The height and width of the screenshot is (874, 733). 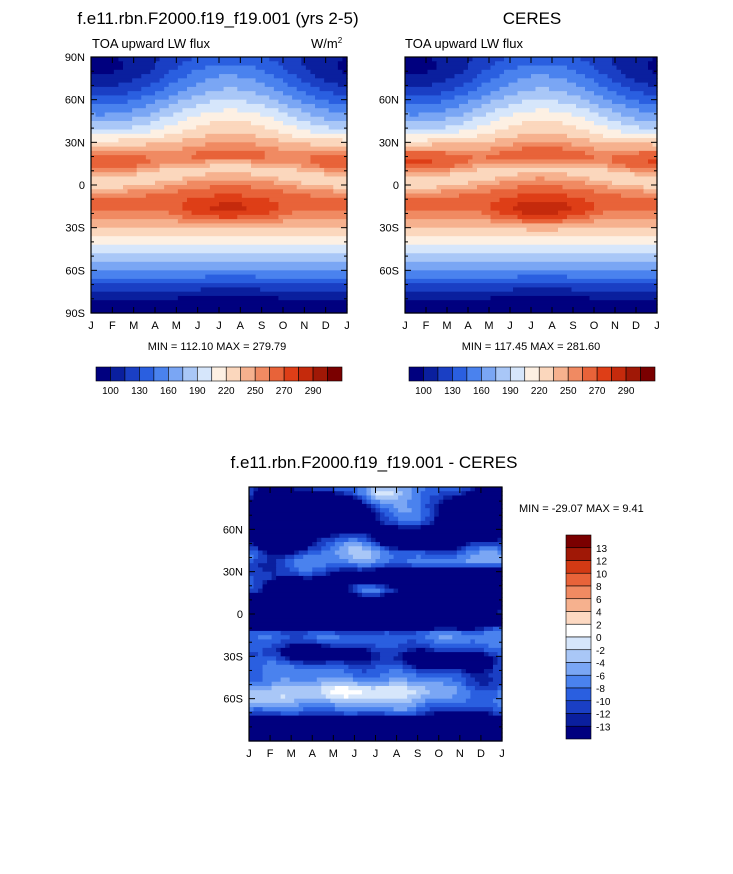 I want to click on panel2-colorbar-label: 220, so click(x=539, y=391).